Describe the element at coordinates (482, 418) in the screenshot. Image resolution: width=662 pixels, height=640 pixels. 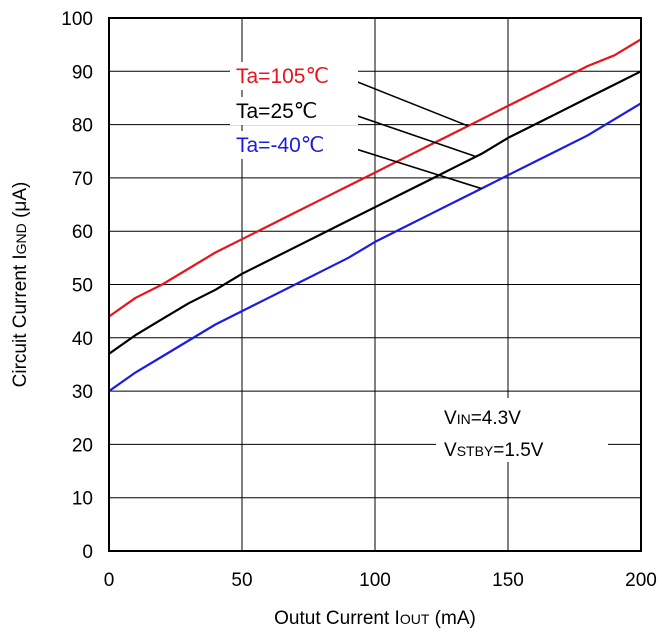
I see `annotation-vin: VIN=4.3V` at that location.